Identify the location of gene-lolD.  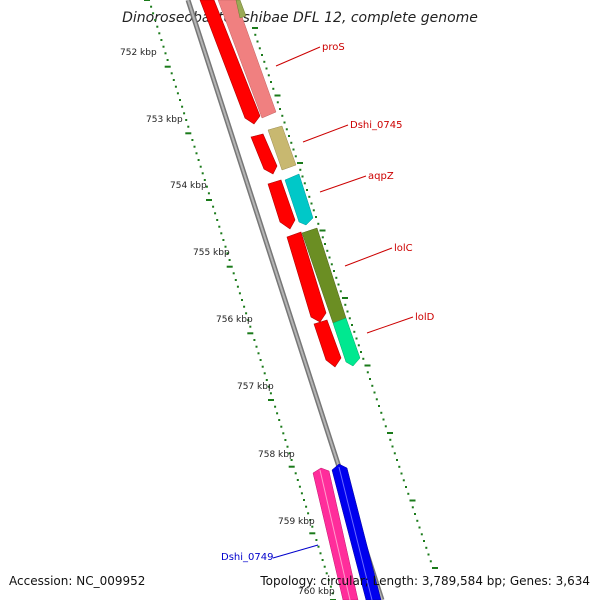
(346, 342).